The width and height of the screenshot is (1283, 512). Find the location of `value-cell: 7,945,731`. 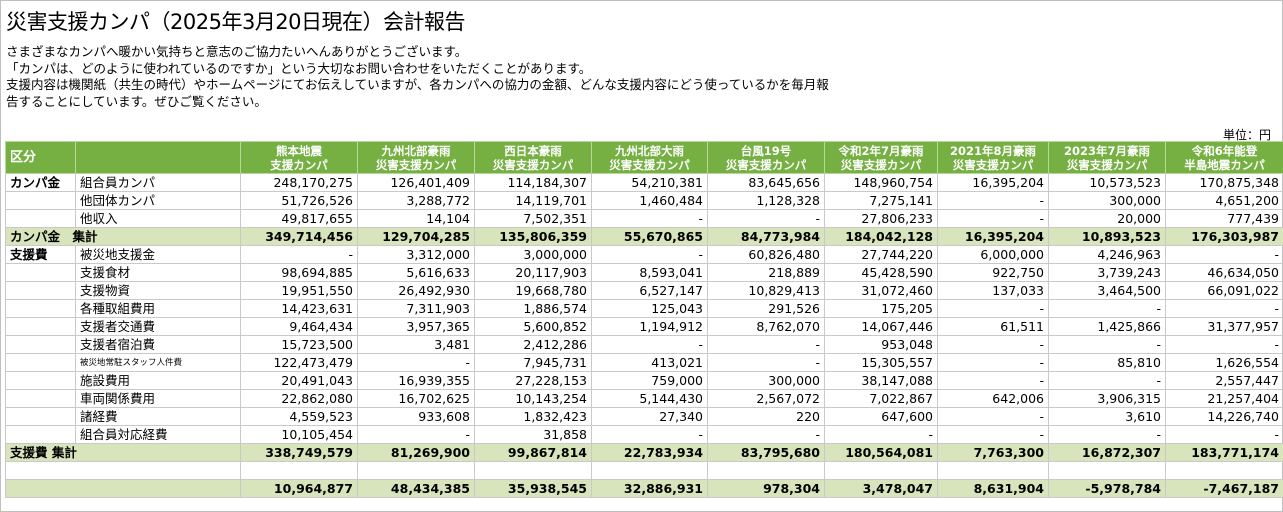

value-cell: 7,945,731 is located at coordinates (533, 362).